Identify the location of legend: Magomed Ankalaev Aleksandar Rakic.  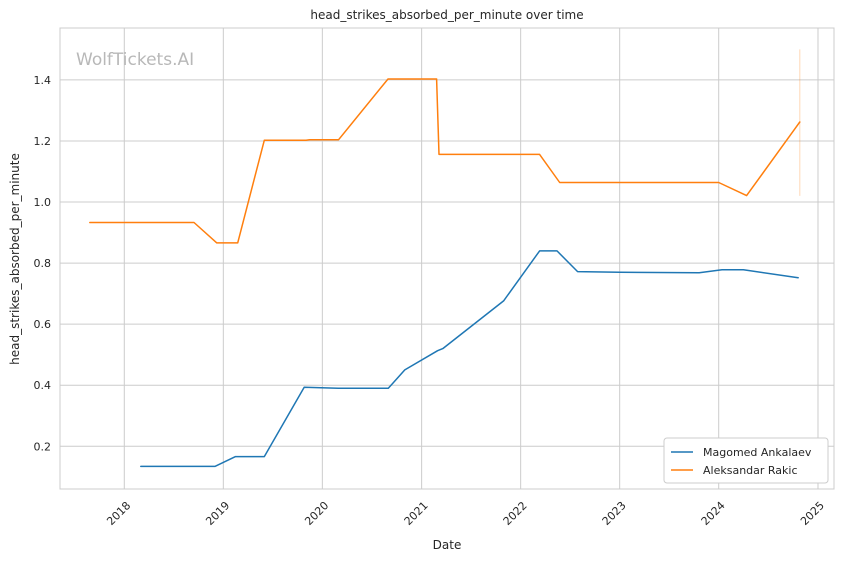
(746, 460).